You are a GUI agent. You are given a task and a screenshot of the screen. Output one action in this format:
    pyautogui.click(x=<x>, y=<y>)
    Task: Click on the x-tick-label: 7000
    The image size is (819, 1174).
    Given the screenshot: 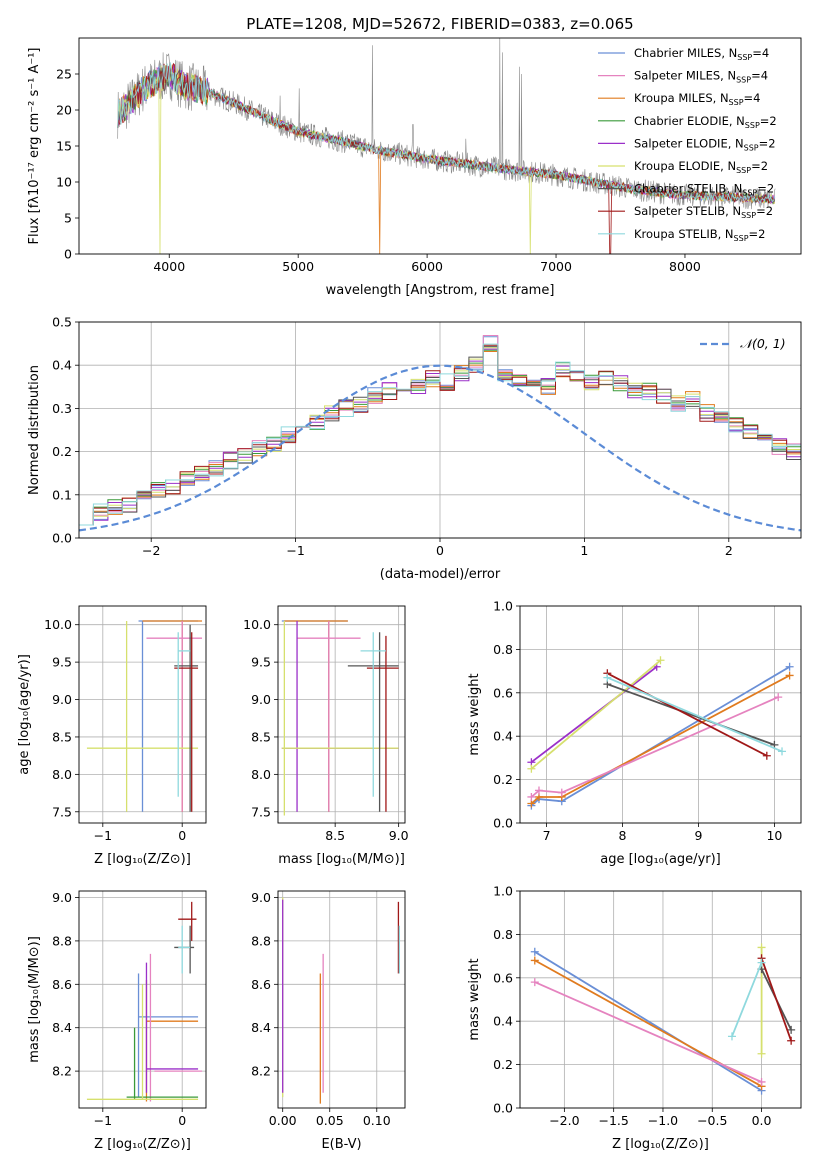 What is the action you would take?
    pyautogui.click(x=556, y=266)
    